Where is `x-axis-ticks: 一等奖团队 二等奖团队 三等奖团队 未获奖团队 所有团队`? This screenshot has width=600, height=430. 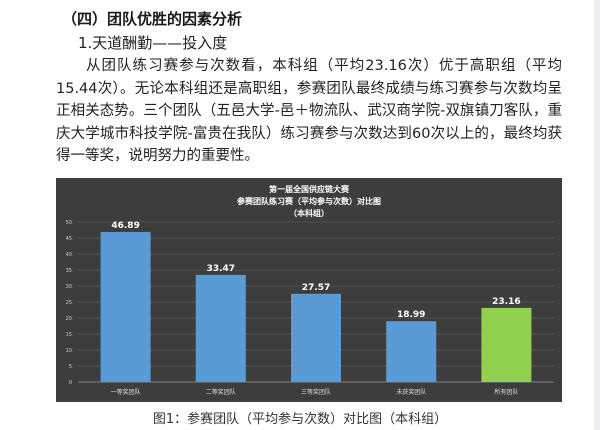 x-axis-ticks: 一等奖团队 二等奖团队 三等奖团队 未获奖团队 所有团队 is located at coordinates (315, 392).